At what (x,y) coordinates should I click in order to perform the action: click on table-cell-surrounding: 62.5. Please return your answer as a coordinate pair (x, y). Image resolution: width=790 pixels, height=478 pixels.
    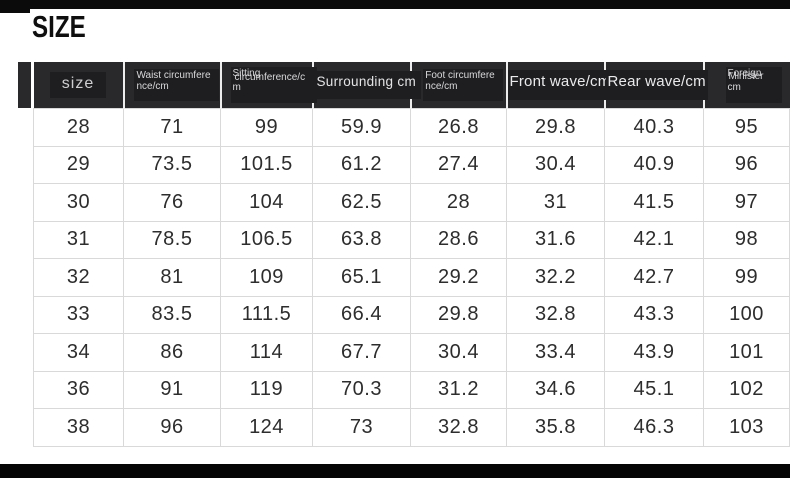
    Looking at the image, I should click on (361, 202).